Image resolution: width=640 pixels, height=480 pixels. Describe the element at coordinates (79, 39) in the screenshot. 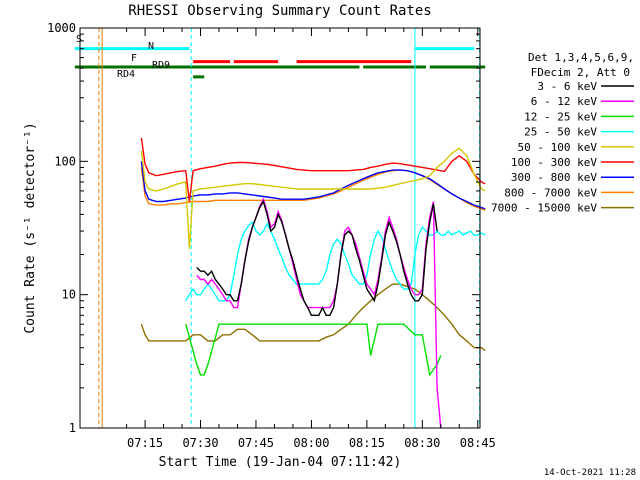

I see `flag-annotation: S` at that location.